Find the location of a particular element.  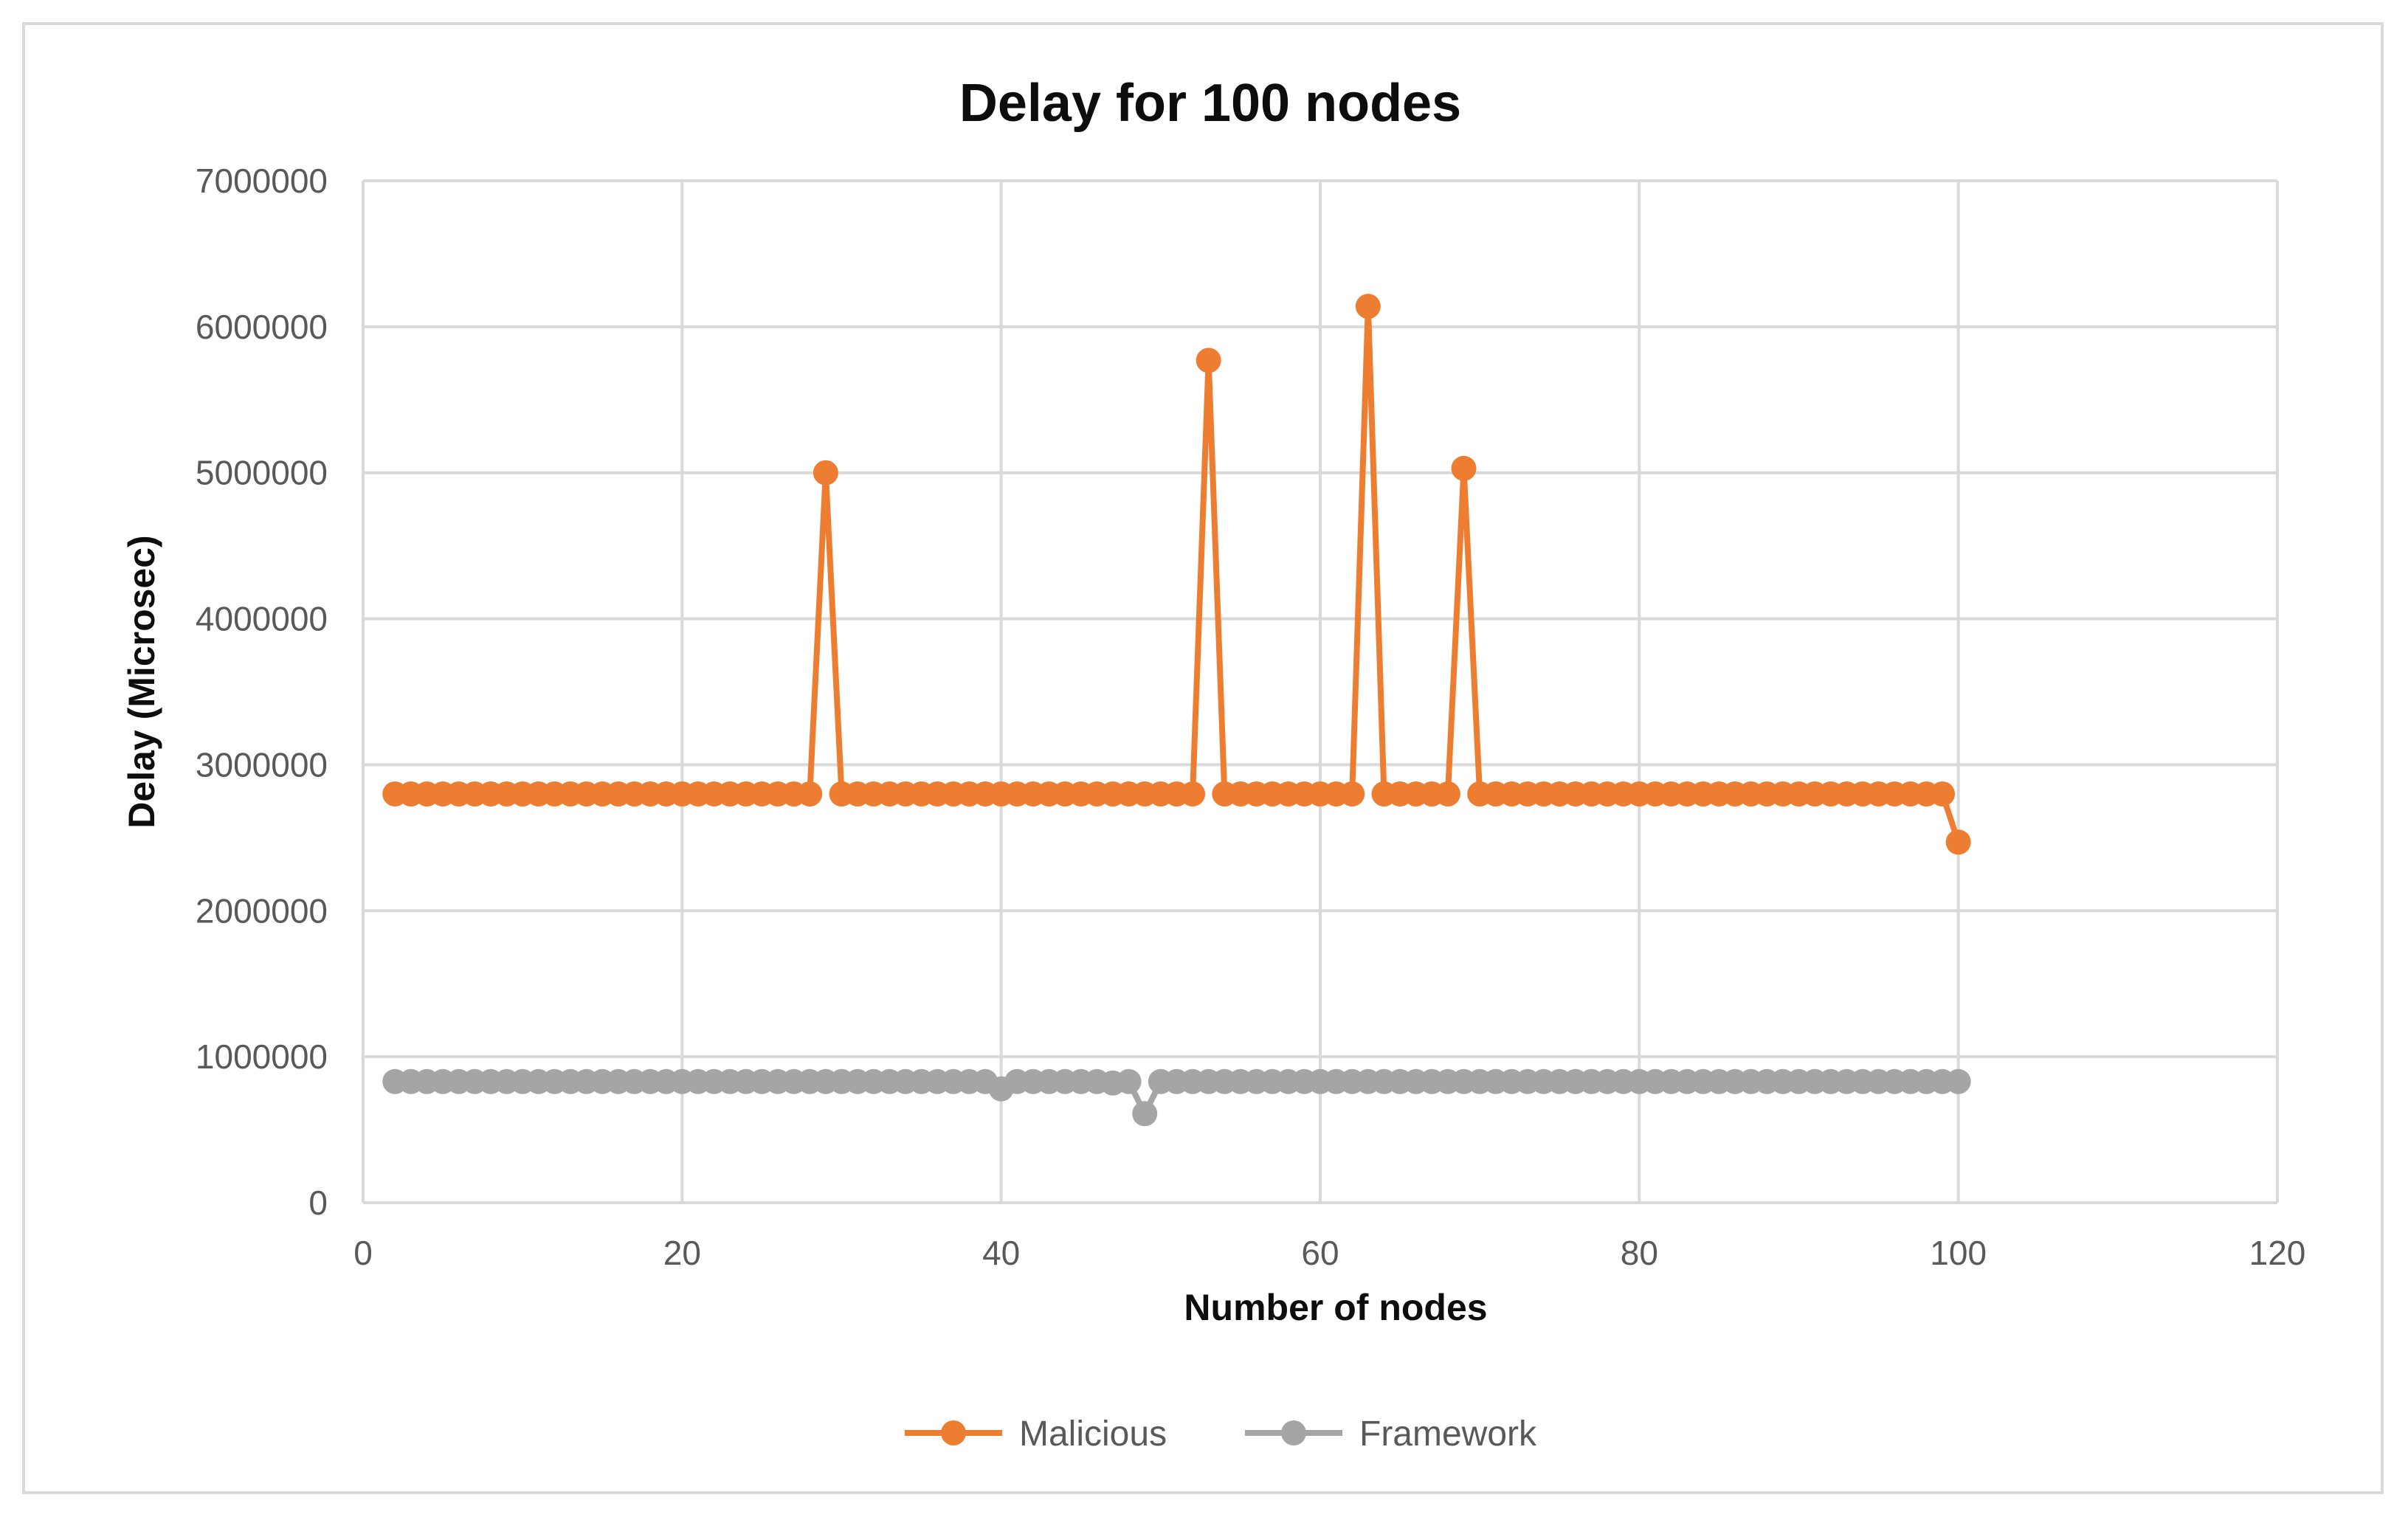

x-tick-label: 0 is located at coordinates (363, 1253).